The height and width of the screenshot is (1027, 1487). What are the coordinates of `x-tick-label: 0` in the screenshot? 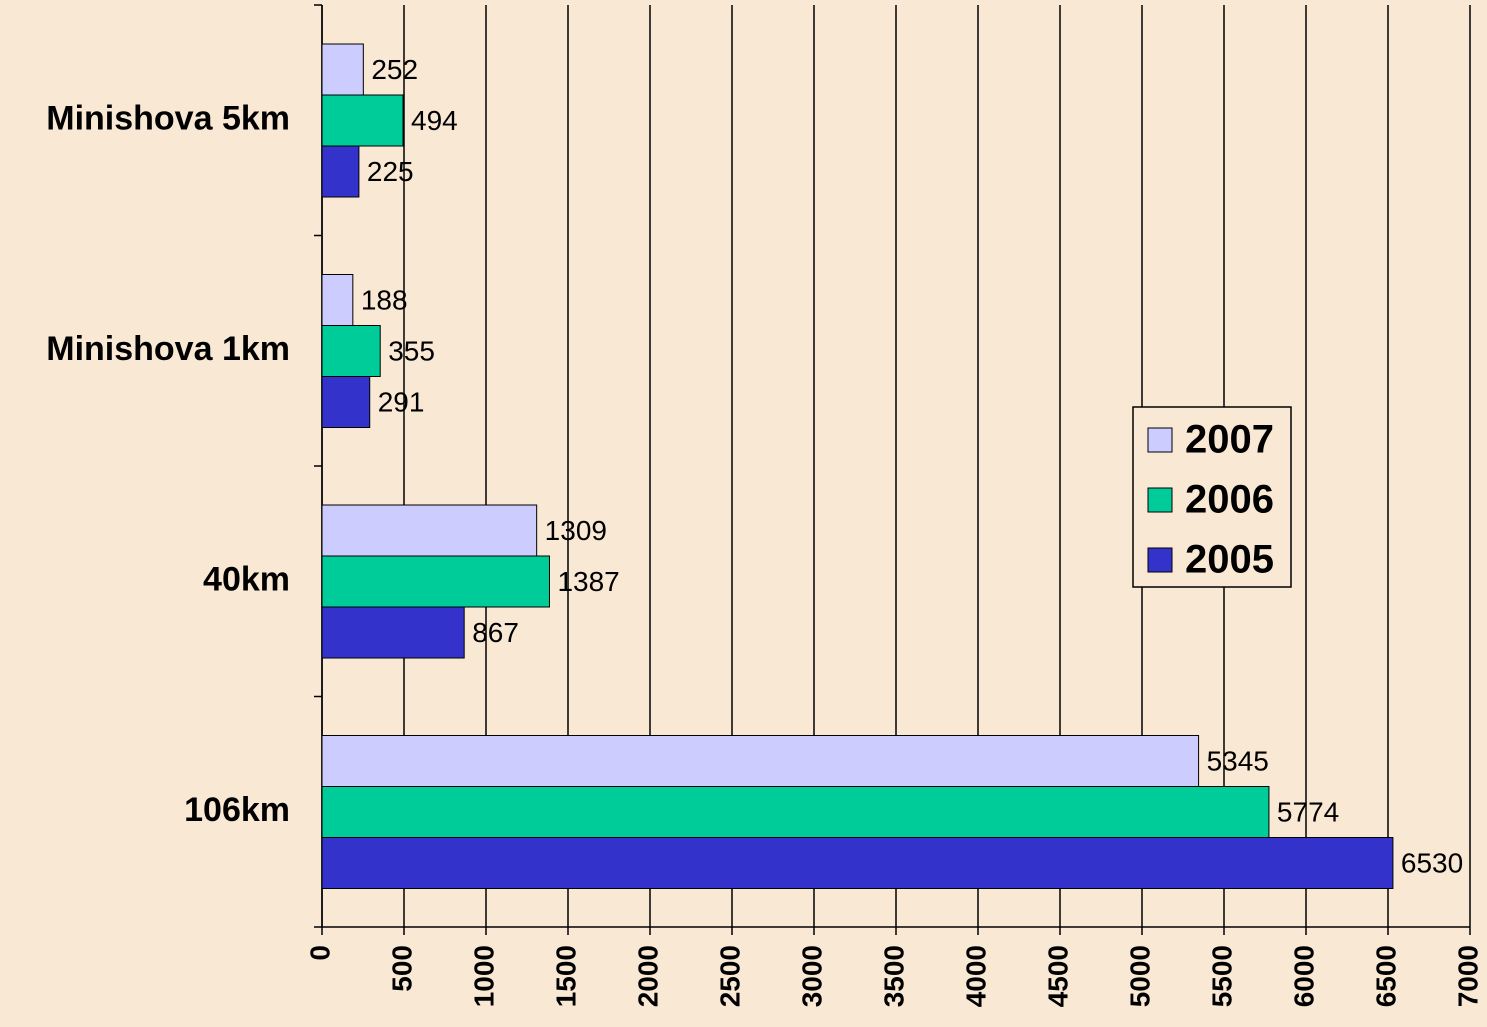 It's located at (319, 953).